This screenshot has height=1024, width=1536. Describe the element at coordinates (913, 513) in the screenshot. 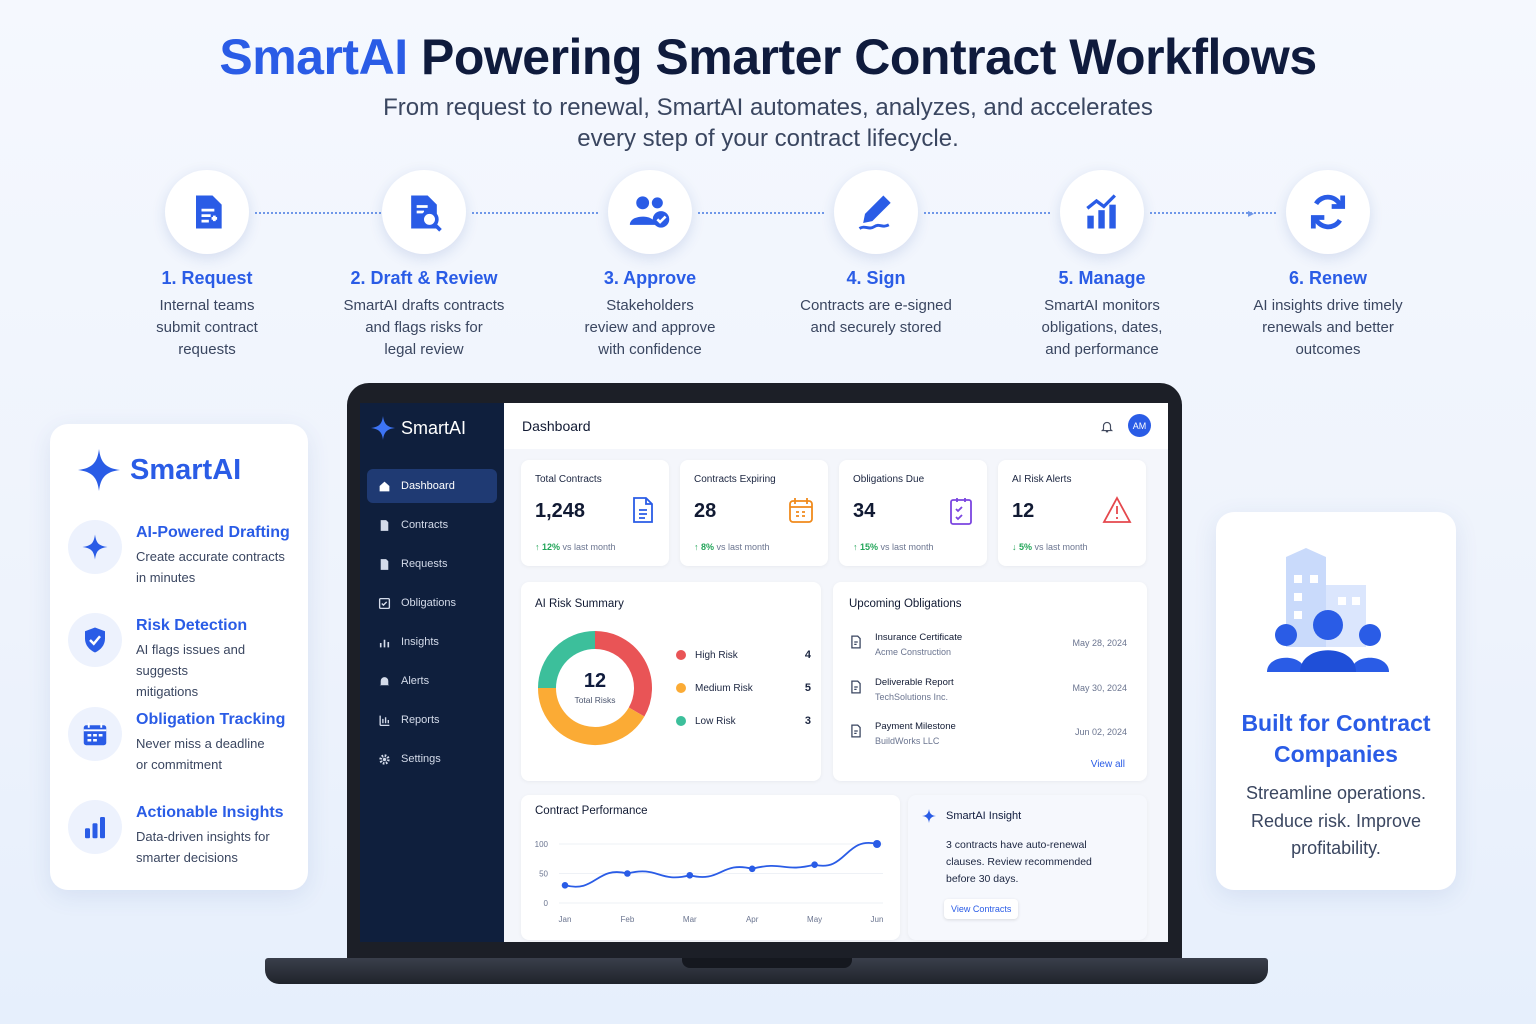

I see `kpi-card: Obligations Due 34 ↑ 15% vs last month` at that location.